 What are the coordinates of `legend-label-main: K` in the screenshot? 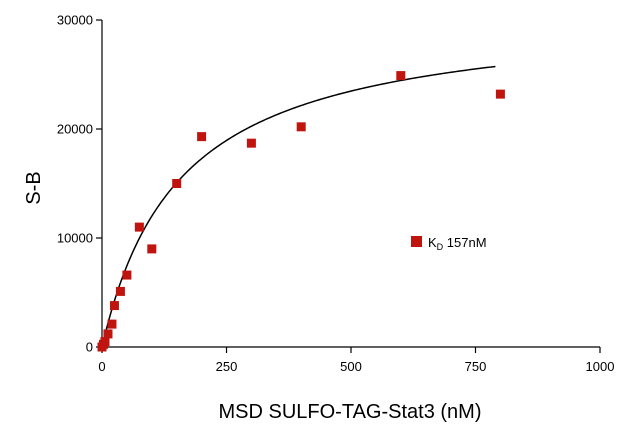 It's located at (432, 242).